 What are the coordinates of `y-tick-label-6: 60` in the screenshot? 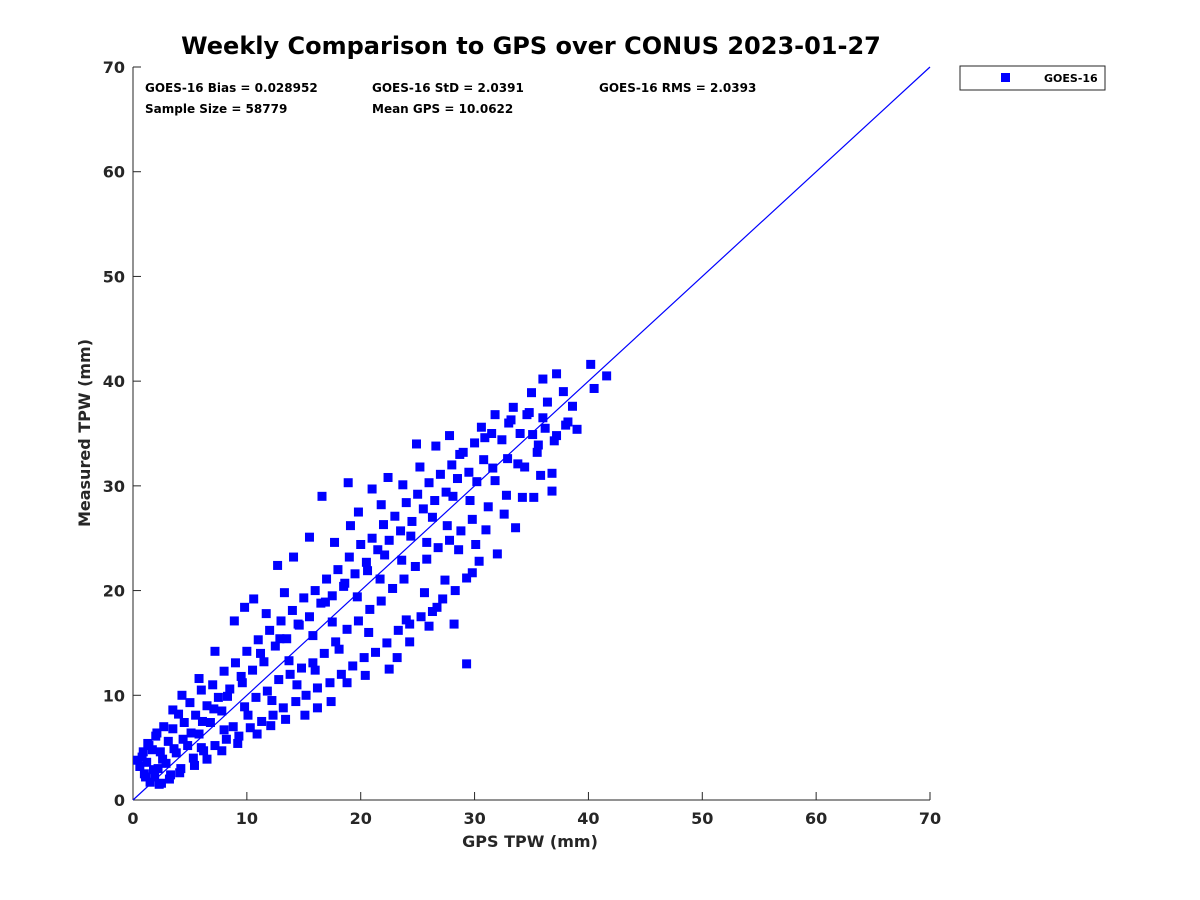 It's located at (114, 172).